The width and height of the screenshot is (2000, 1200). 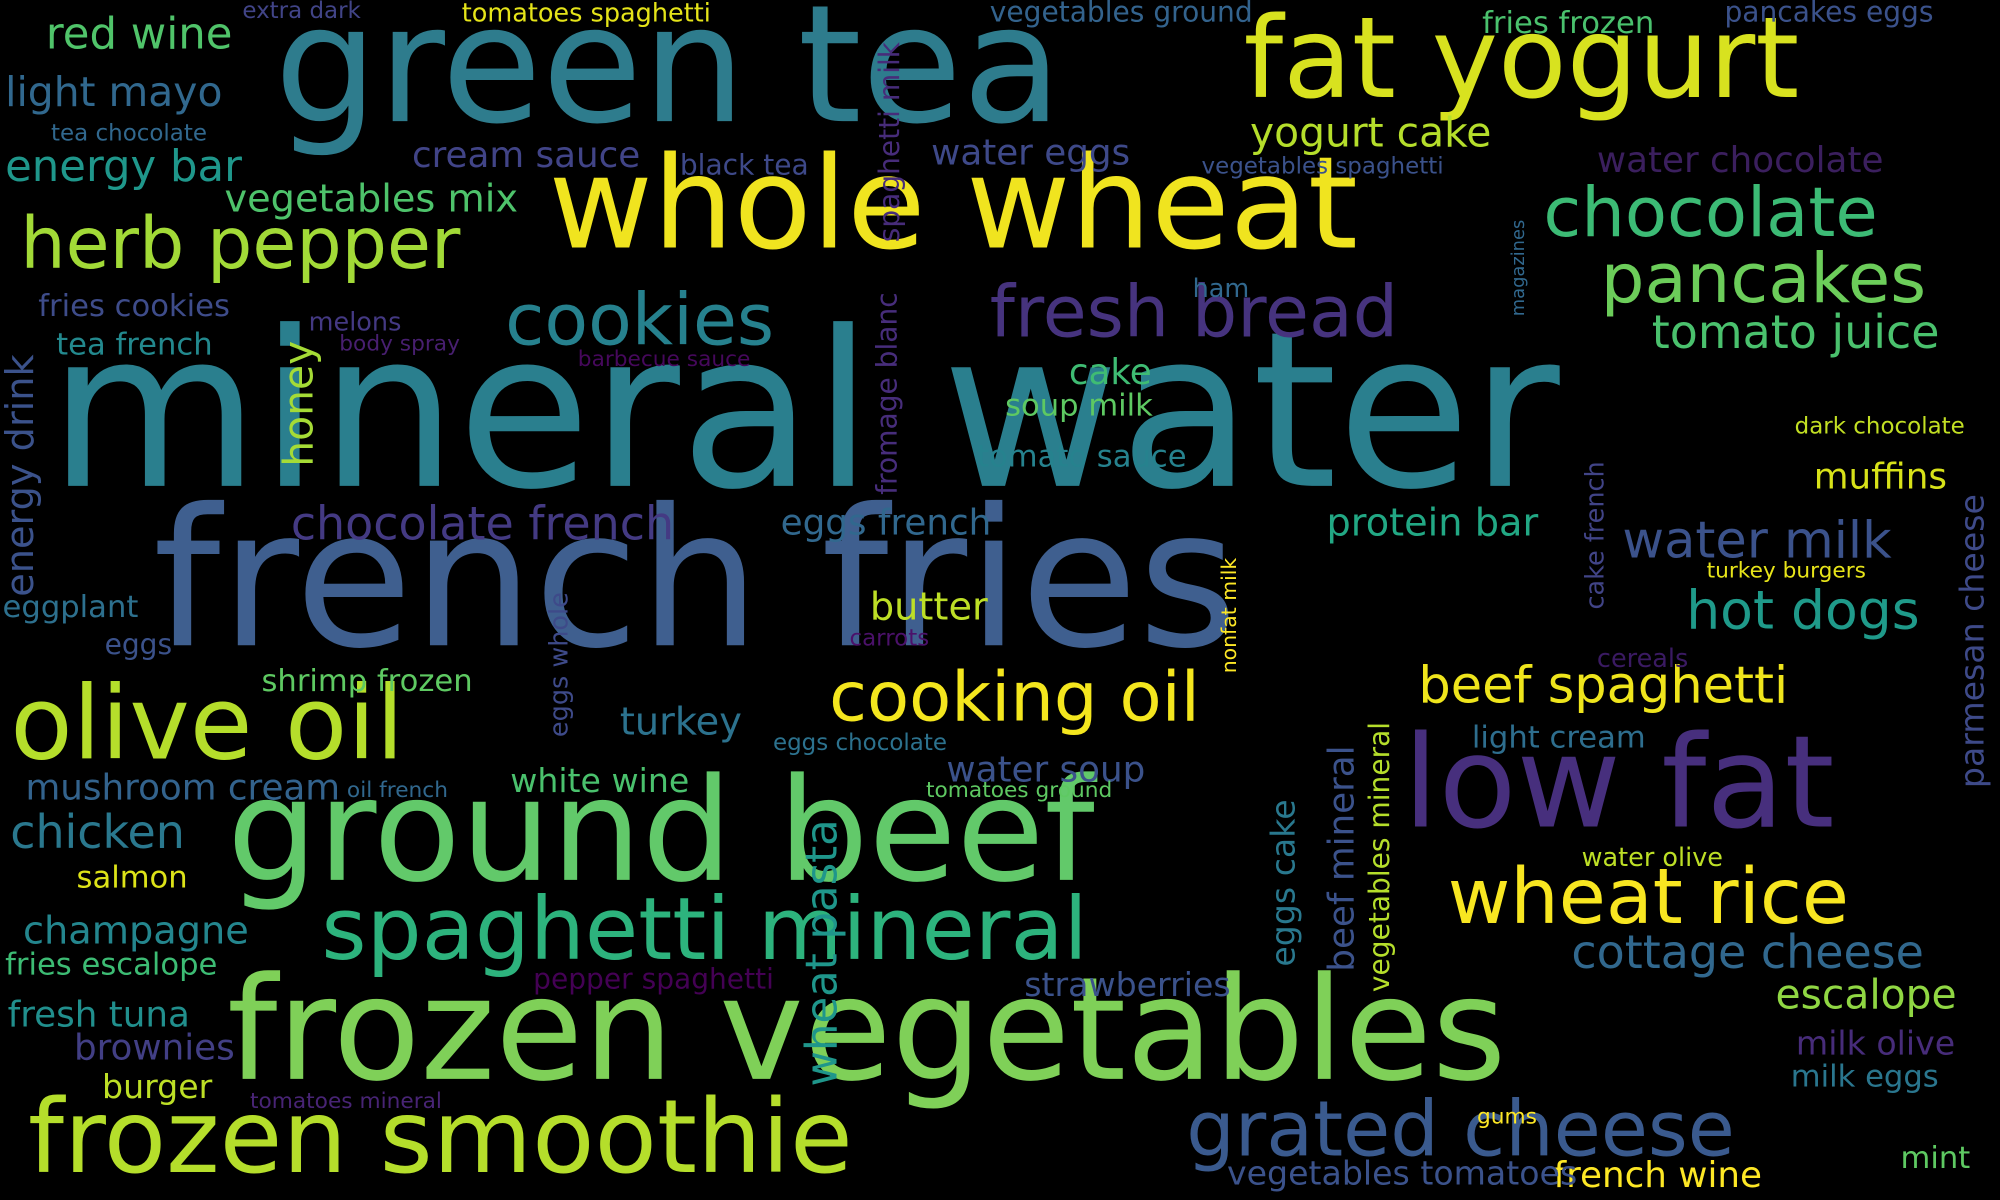 What do you see at coordinates (440, 1137) in the screenshot?
I see `word: frozen smoothie` at bounding box center [440, 1137].